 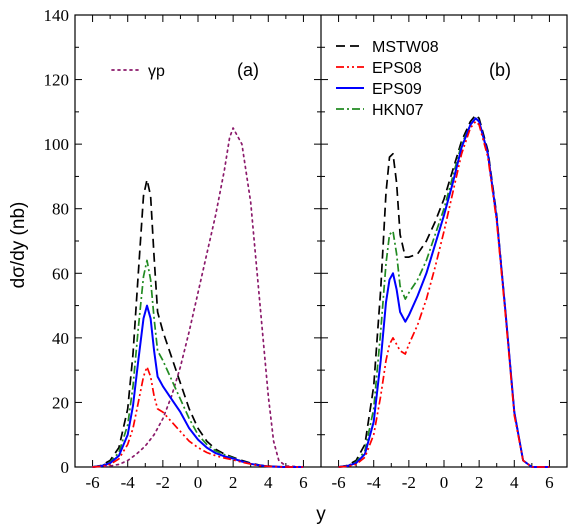 I want to click on panel-label: (a), so click(x=248, y=70).